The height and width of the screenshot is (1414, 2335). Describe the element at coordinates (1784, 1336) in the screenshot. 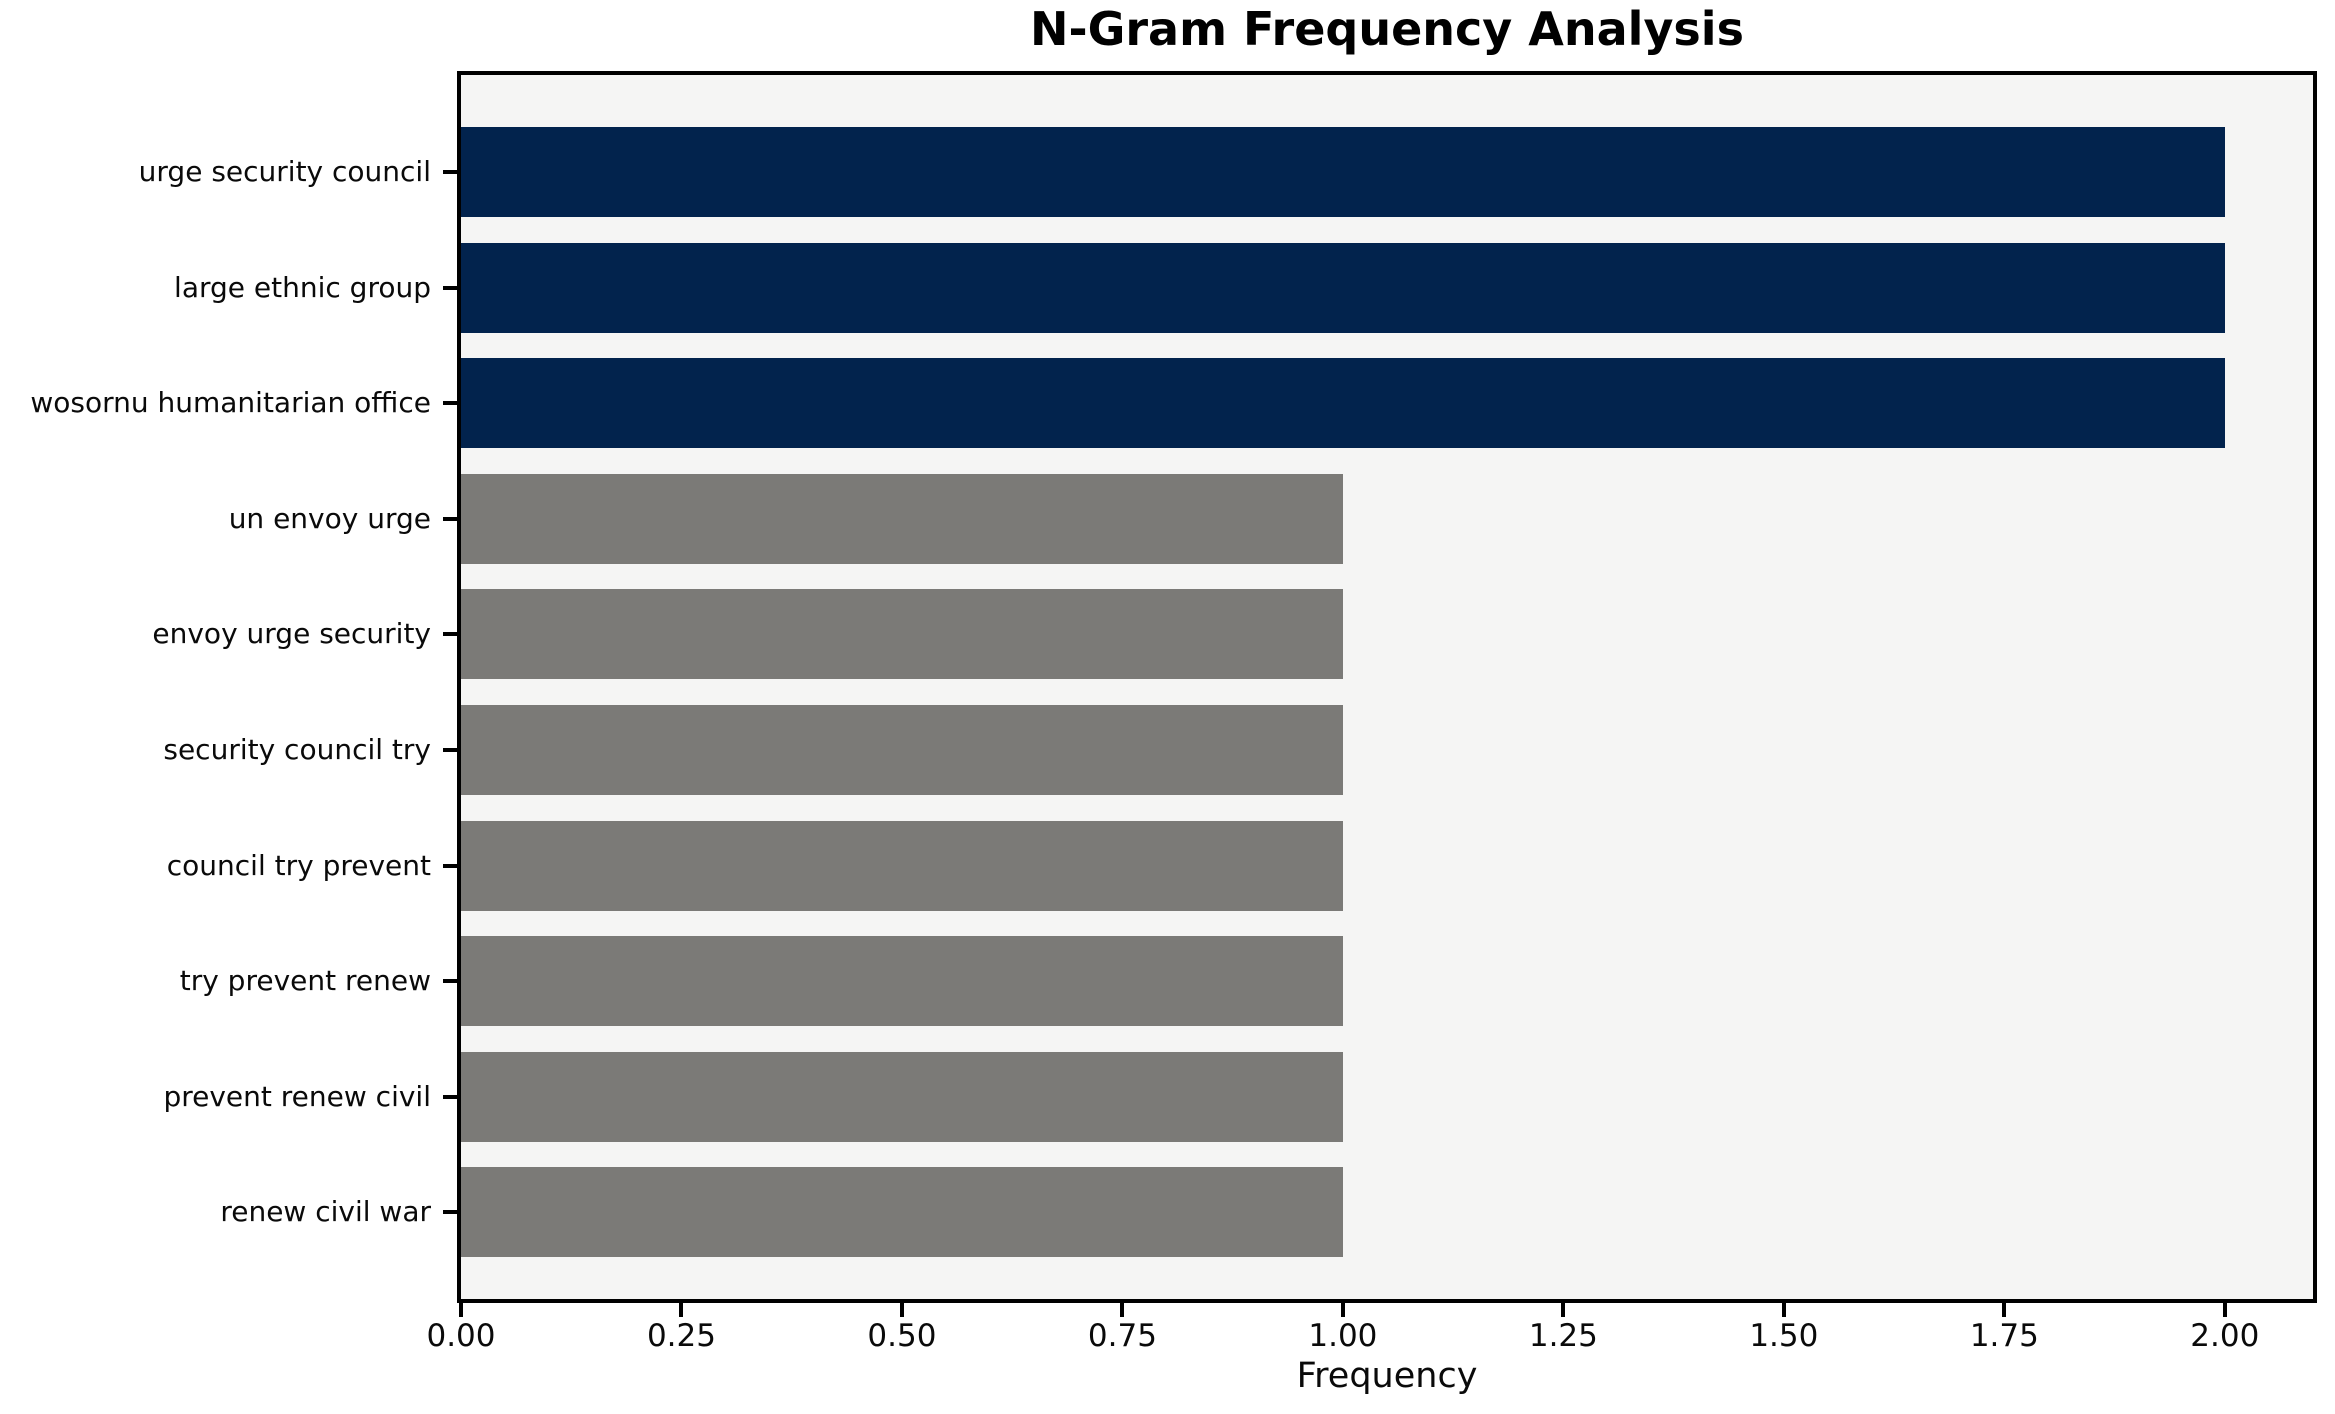

I see `x-tick-label: 1.50` at that location.